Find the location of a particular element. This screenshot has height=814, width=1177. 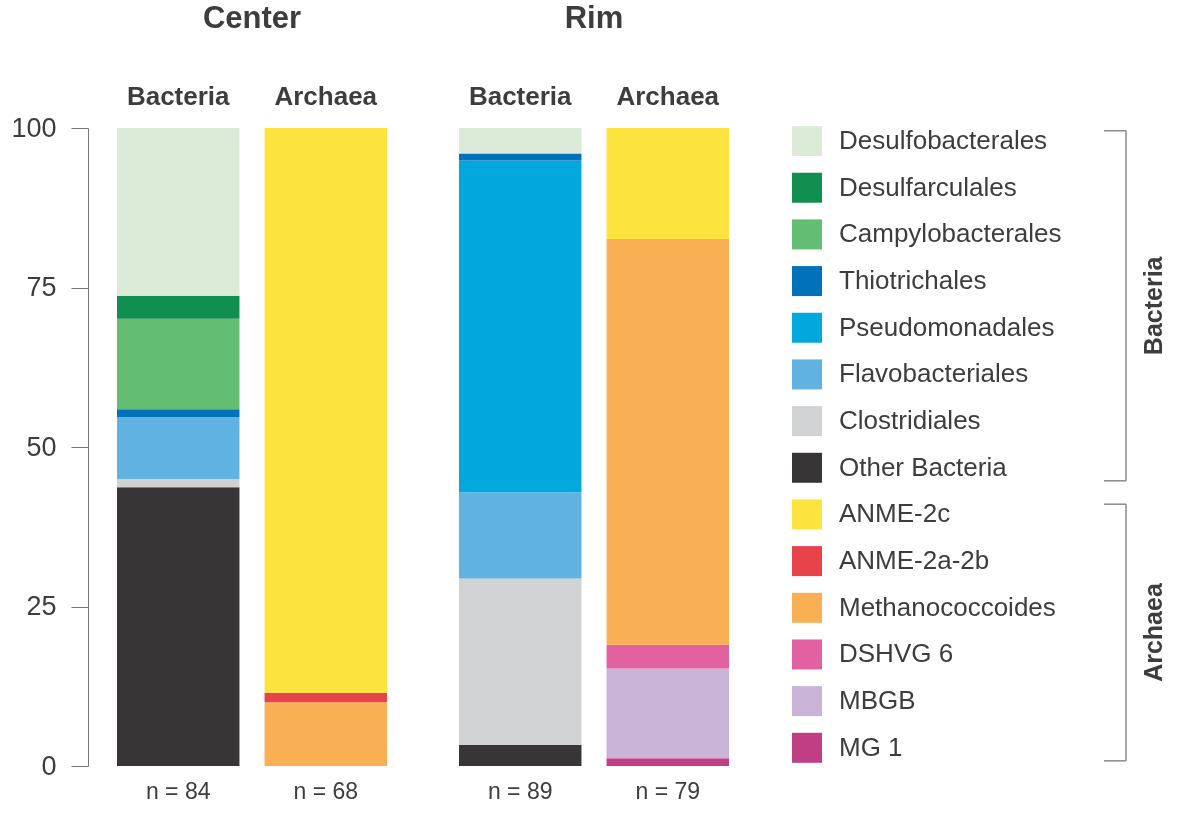

legend-label: MBGB is located at coordinates (877, 700).